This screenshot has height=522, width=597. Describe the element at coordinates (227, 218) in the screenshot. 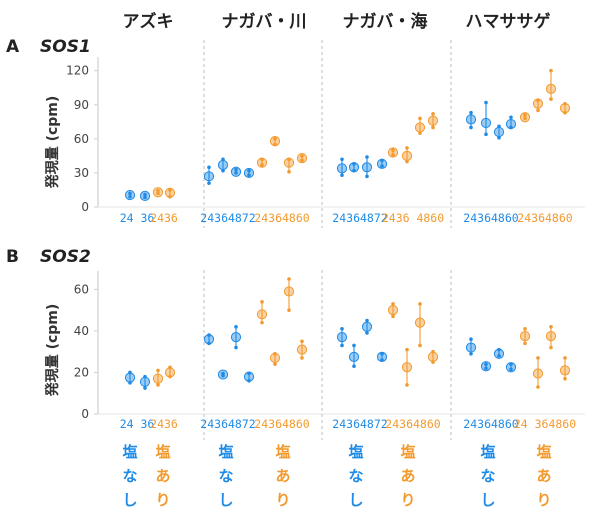

I see `x-tick-label-no-salt: 24364872` at that location.